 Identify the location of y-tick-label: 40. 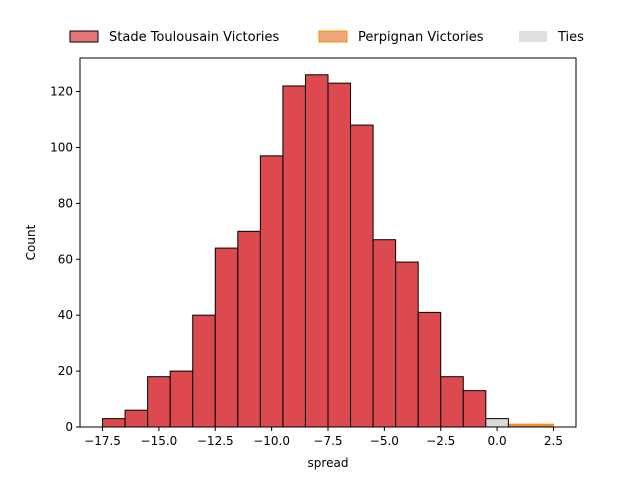
(65, 315).